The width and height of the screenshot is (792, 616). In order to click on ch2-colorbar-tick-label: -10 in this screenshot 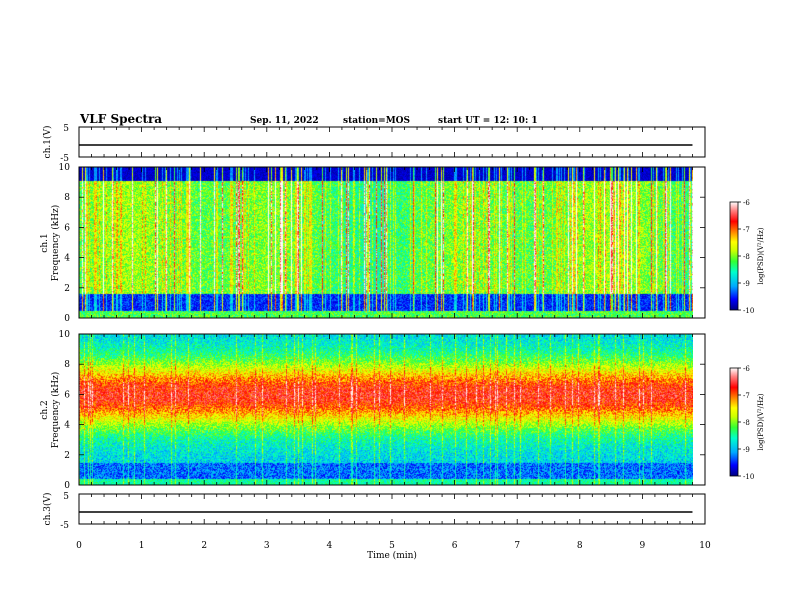, I will do `click(748, 477)`.